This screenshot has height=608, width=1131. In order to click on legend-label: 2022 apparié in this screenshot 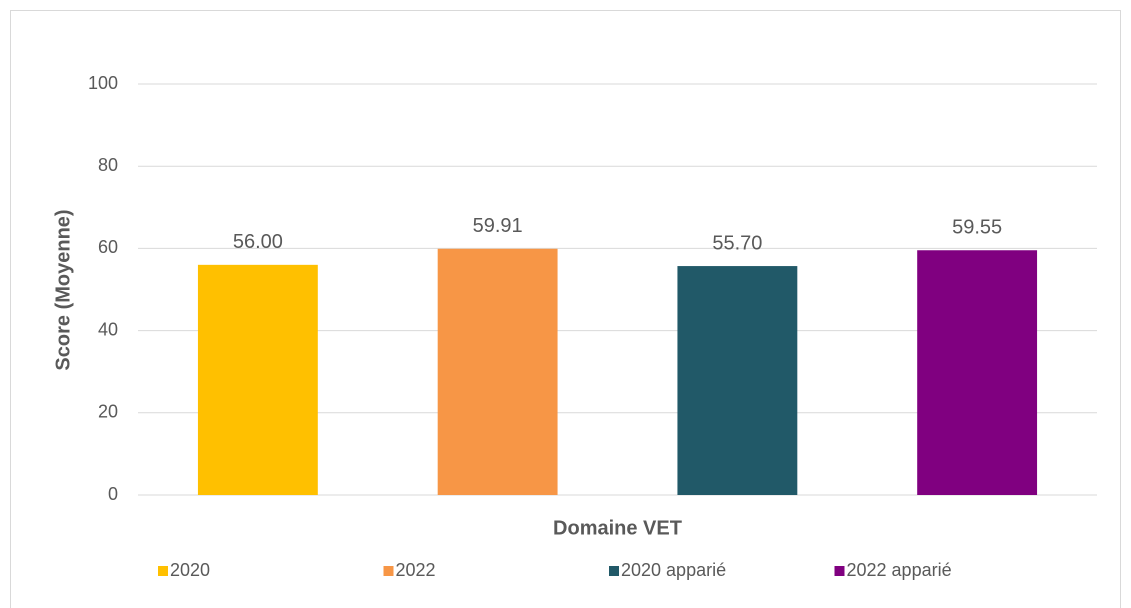, I will do `click(899, 570)`.